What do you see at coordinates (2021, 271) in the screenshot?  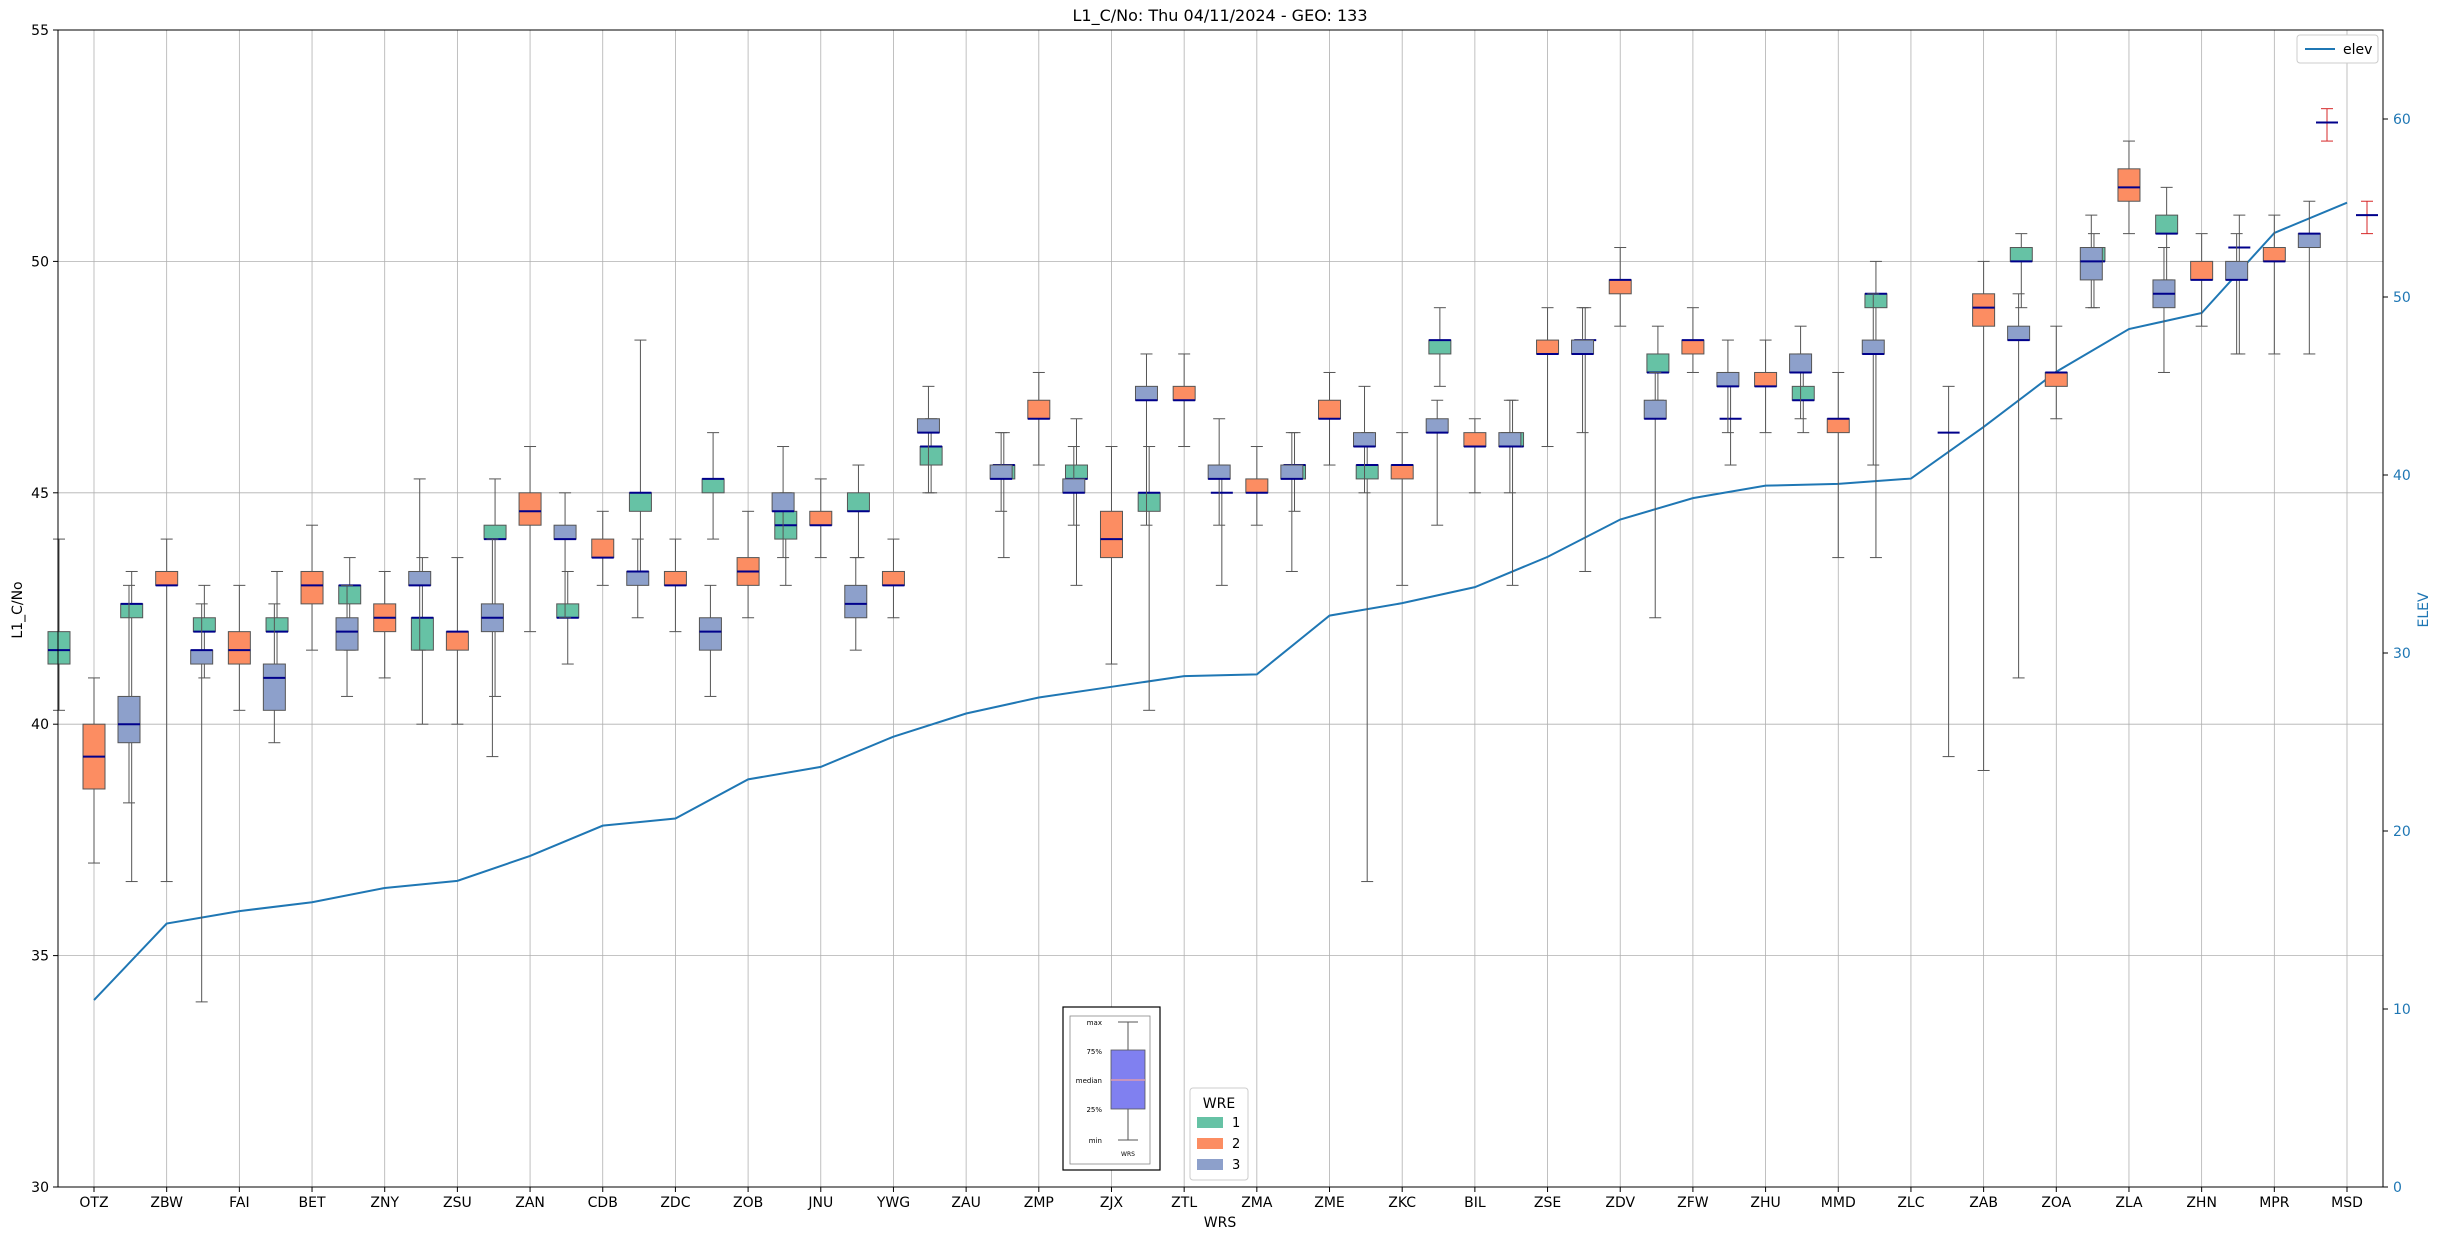 I see `box-wre1-zoa` at bounding box center [2021, 271].